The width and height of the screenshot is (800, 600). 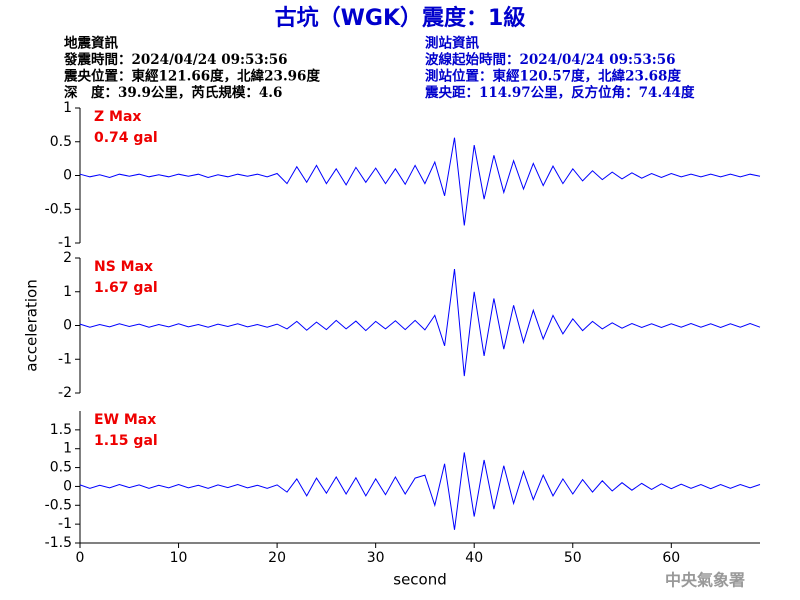 I want to click on info-right: 測站位置：東經120.57度，北緯23.68度, so click(x=553, y=76).